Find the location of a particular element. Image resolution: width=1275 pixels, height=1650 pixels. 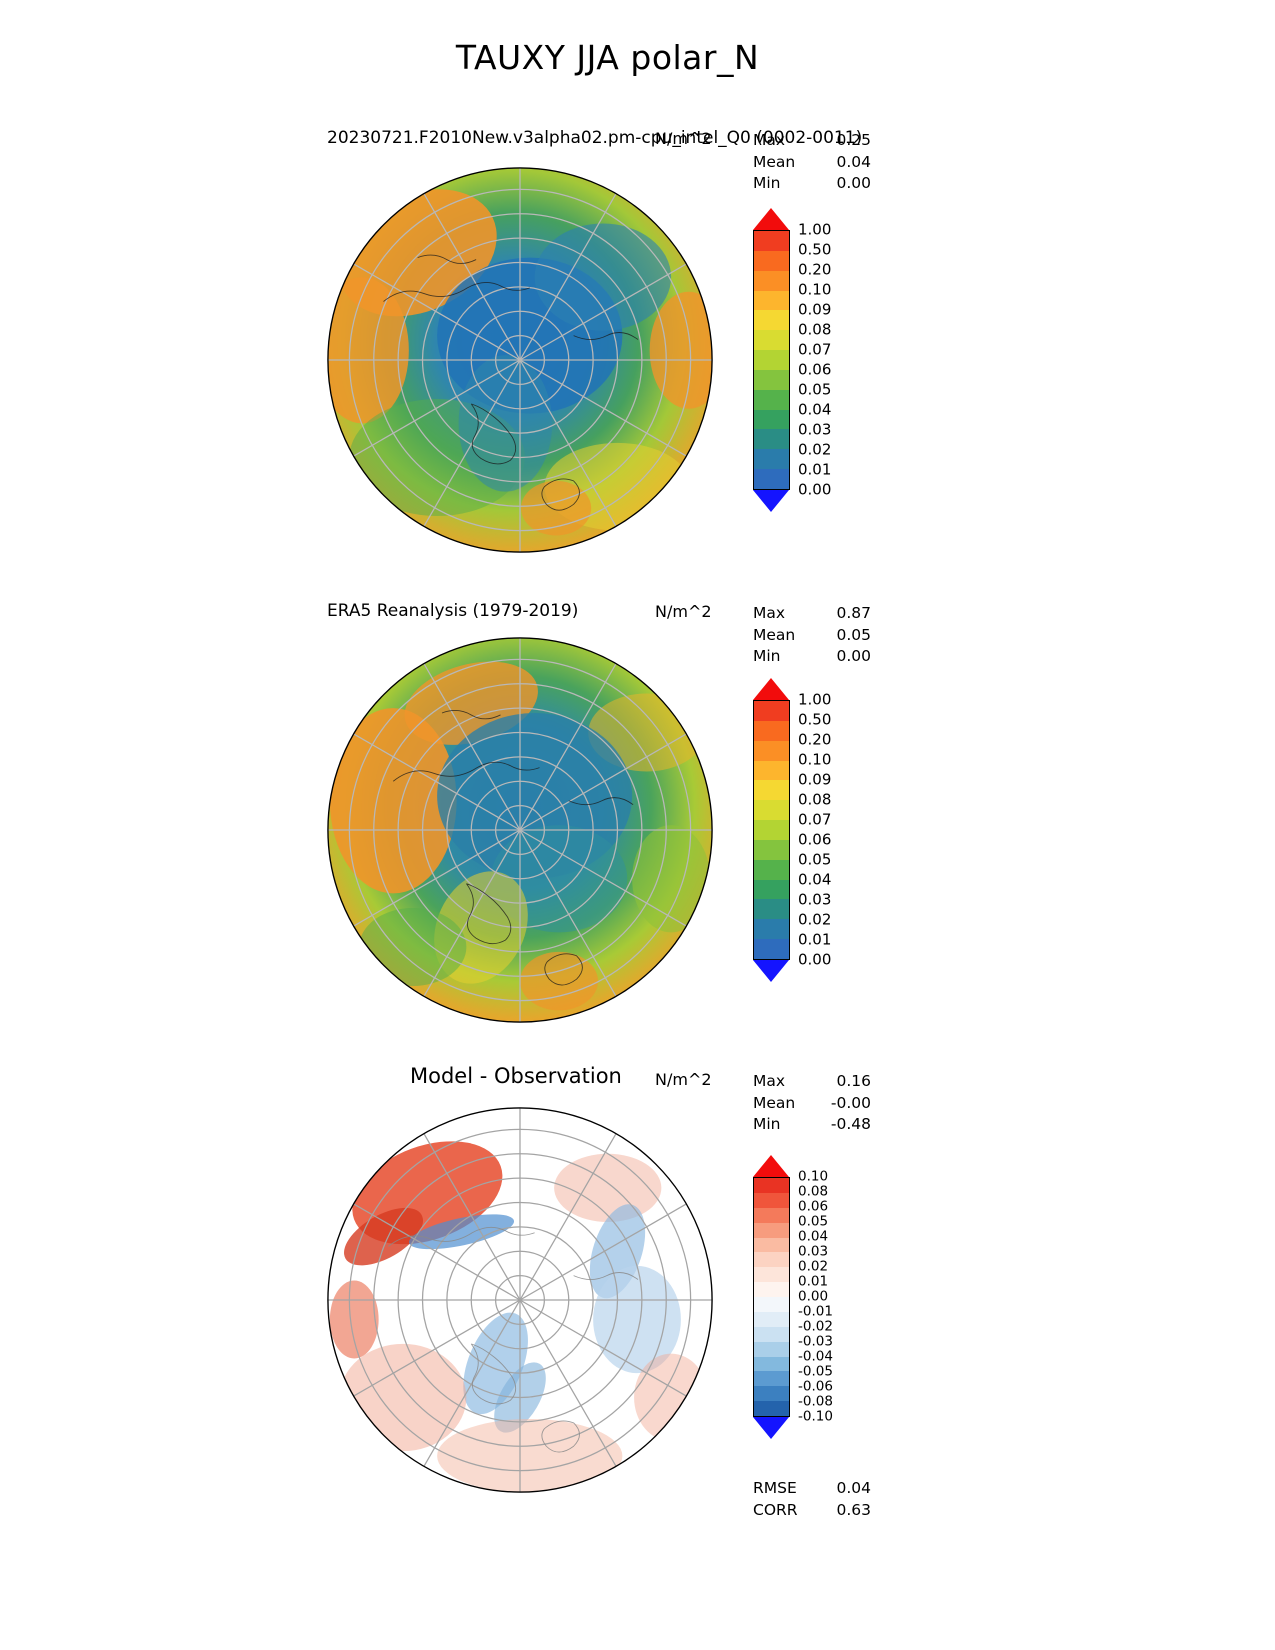

map-boundary is located at coordinates (520, 360).